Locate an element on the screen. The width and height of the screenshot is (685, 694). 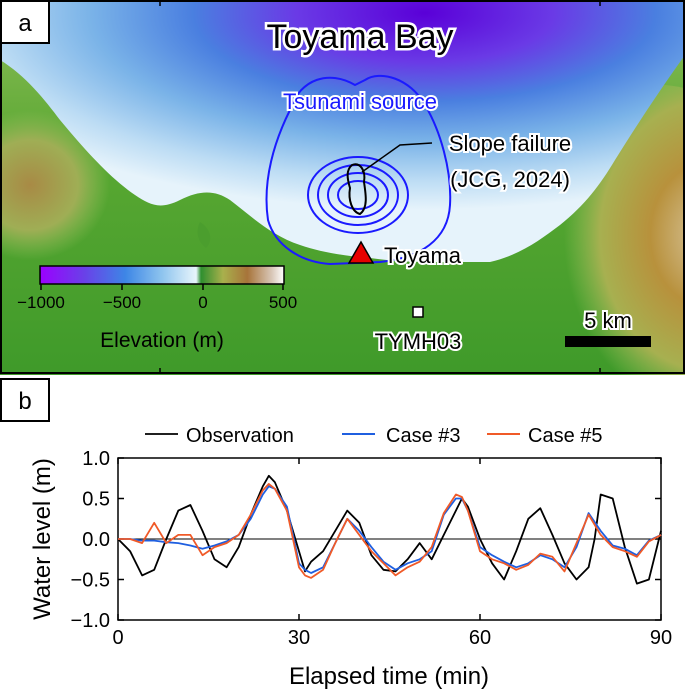
colorbar-ticks is located at coordinates (162, 287).